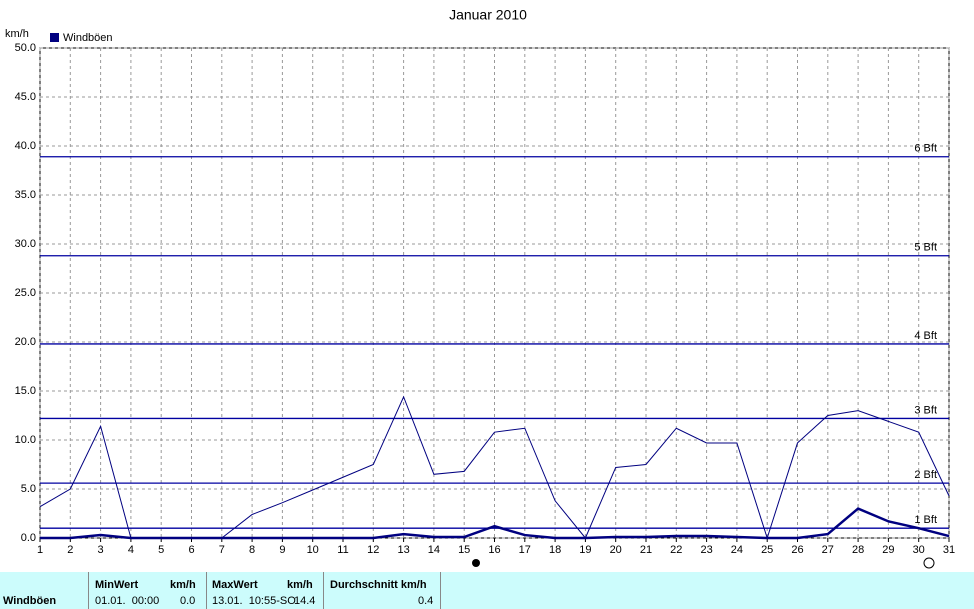 This screenshot has width=974, height=609. Describe the element at coordinates (254, 601) in the screenshot. I see `cell: 13.01. 10:55-SO` at that location.